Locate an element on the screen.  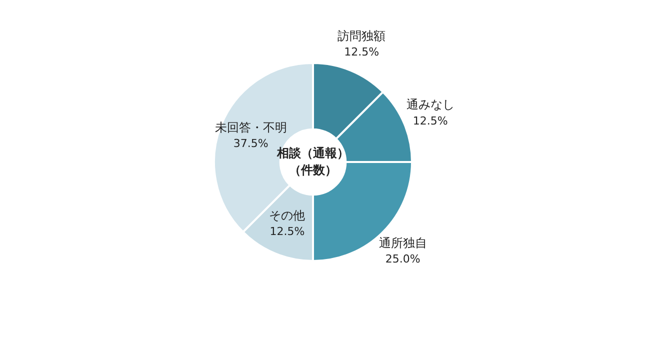
slice-label: その他 is located at coordinates (287, 215).